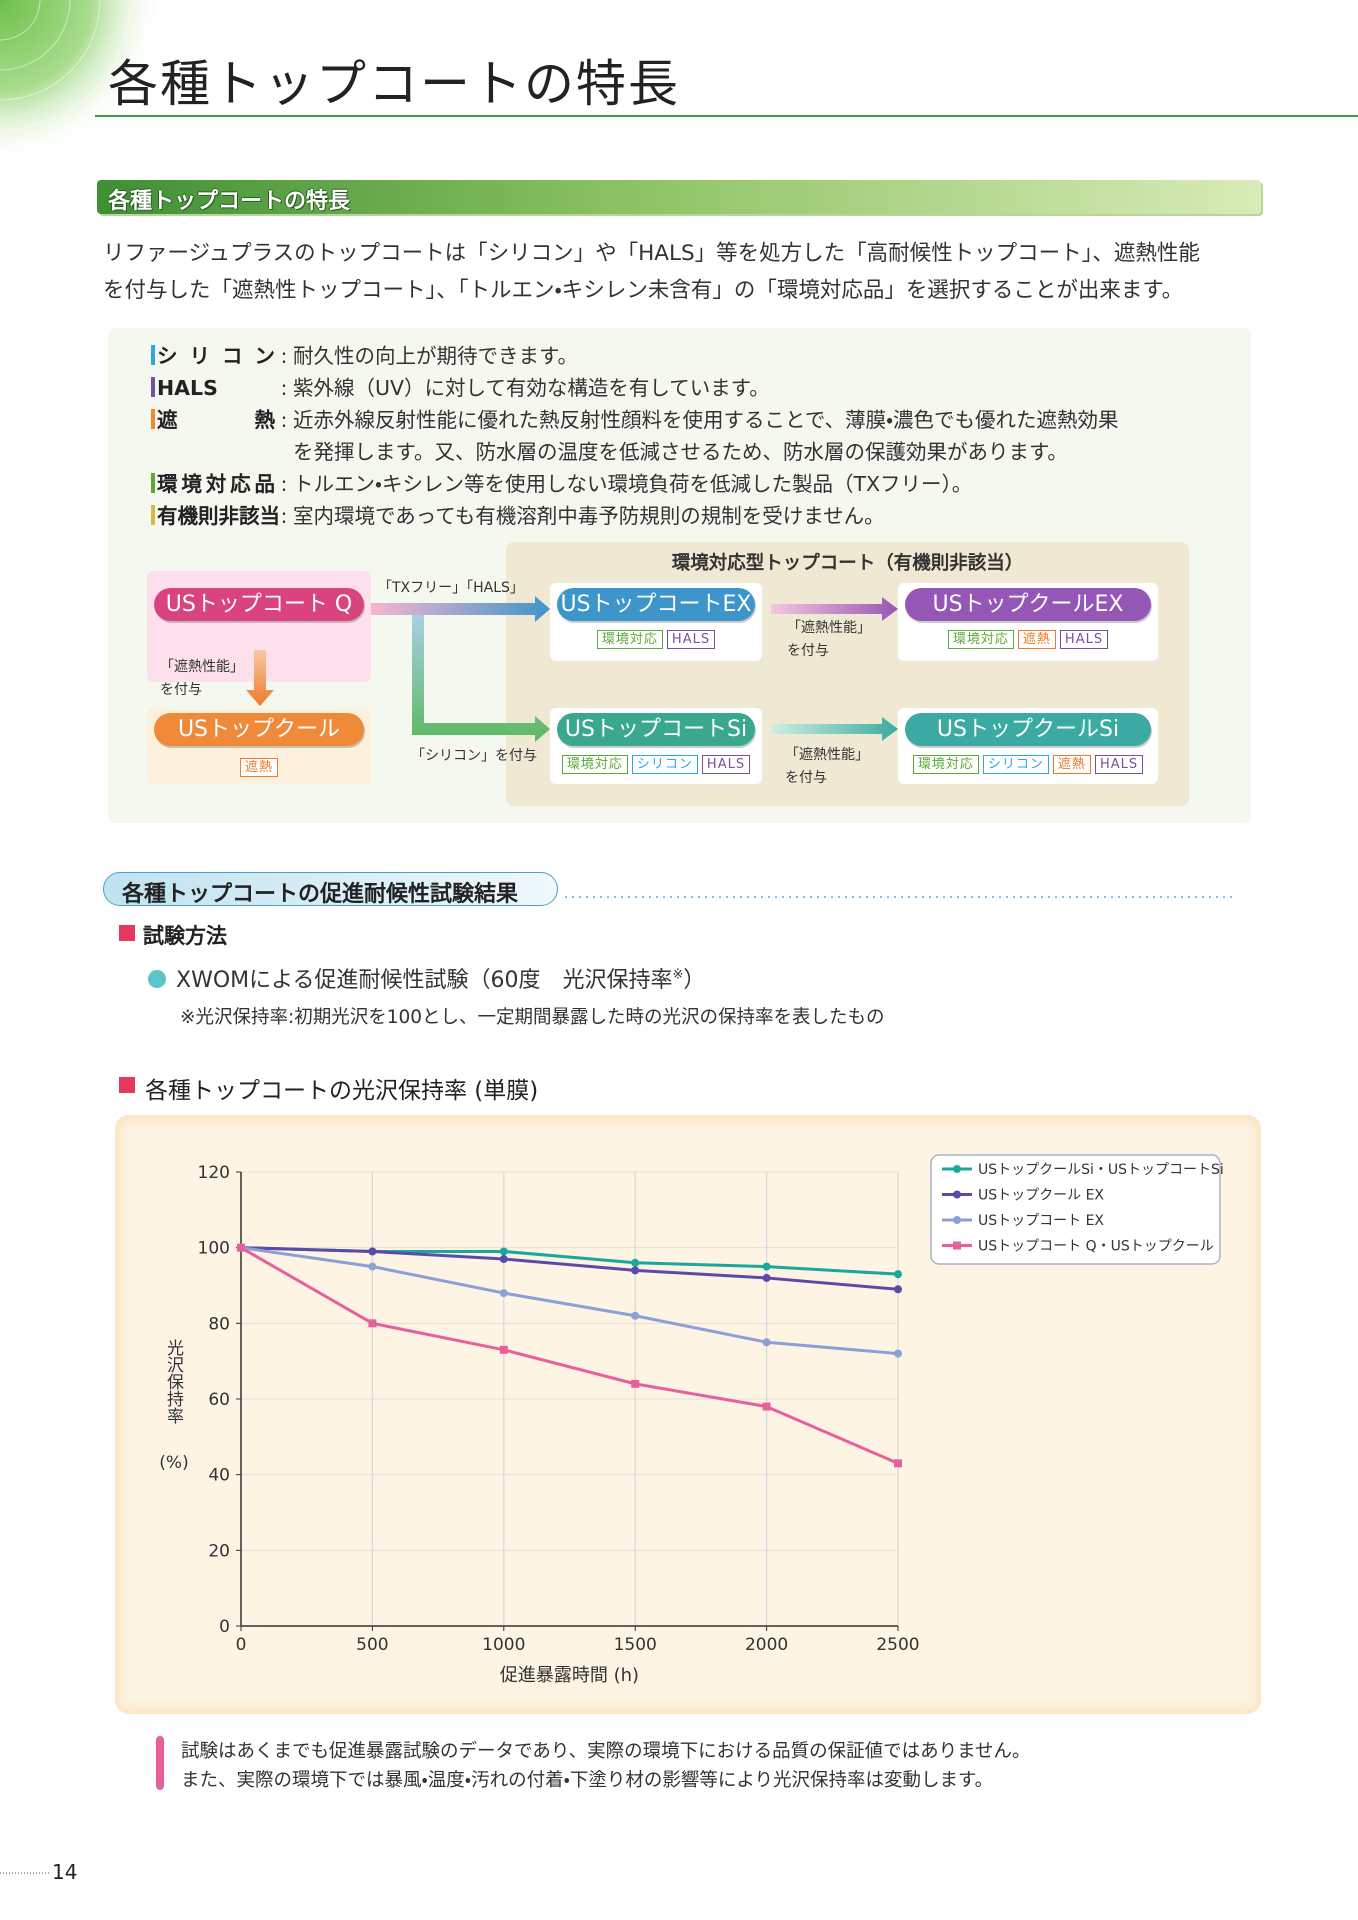  What do you see at coordinates (219, 1324) in the screenshot?
I see `y-tick-label: 80` at bounding box center [219, 1324].